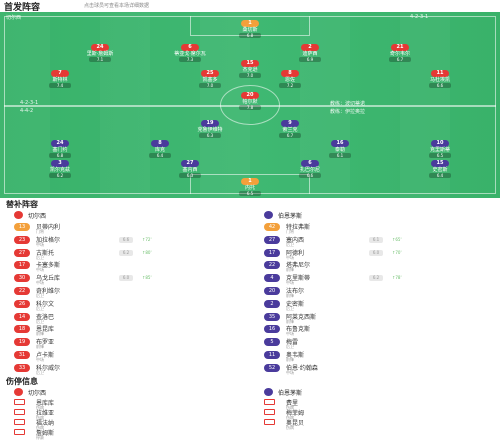 The height and width of the screenshot is (440, 500). What do you see at coordinates (440, 149) in the screenshot?
I see `player-card: 10 克里斯蒂 6.5` at bounding box center [440, 149].